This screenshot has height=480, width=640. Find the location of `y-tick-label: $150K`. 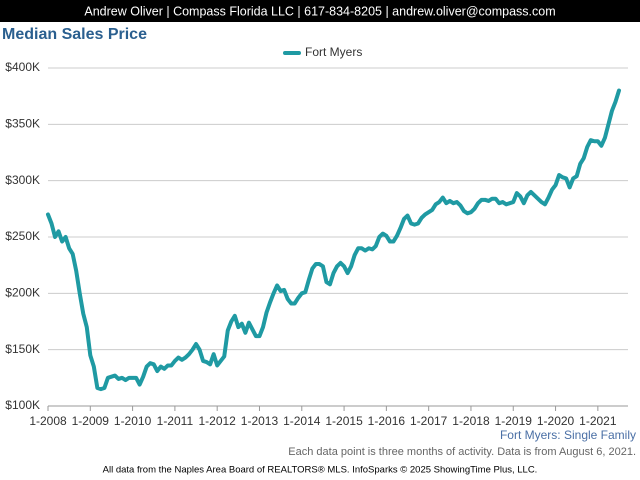

y-tick-label: $150K is located at coordinates (22, 349).